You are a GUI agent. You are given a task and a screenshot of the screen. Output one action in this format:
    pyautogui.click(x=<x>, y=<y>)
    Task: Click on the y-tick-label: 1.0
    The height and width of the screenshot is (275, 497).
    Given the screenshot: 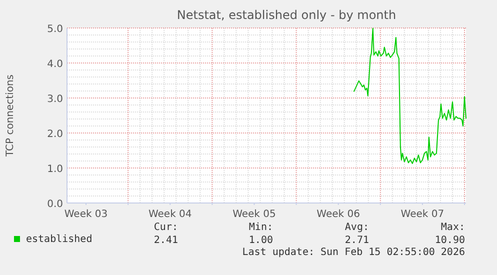 What is the action you would take?
    pyautogui.click(x=55, y=169)
    